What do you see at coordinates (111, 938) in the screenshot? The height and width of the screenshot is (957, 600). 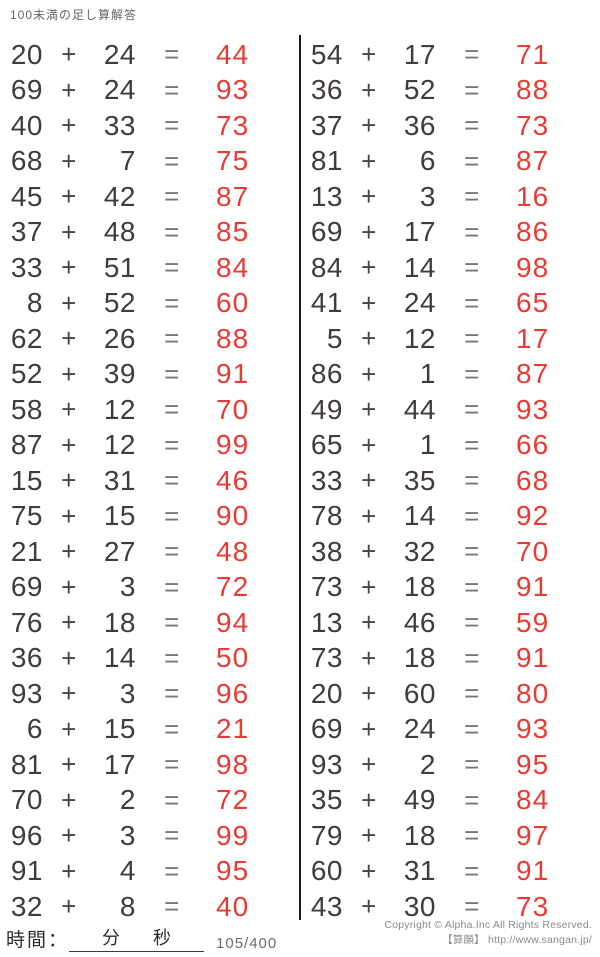 I see `minutes-label: 分` at bounding box center [111, 938].